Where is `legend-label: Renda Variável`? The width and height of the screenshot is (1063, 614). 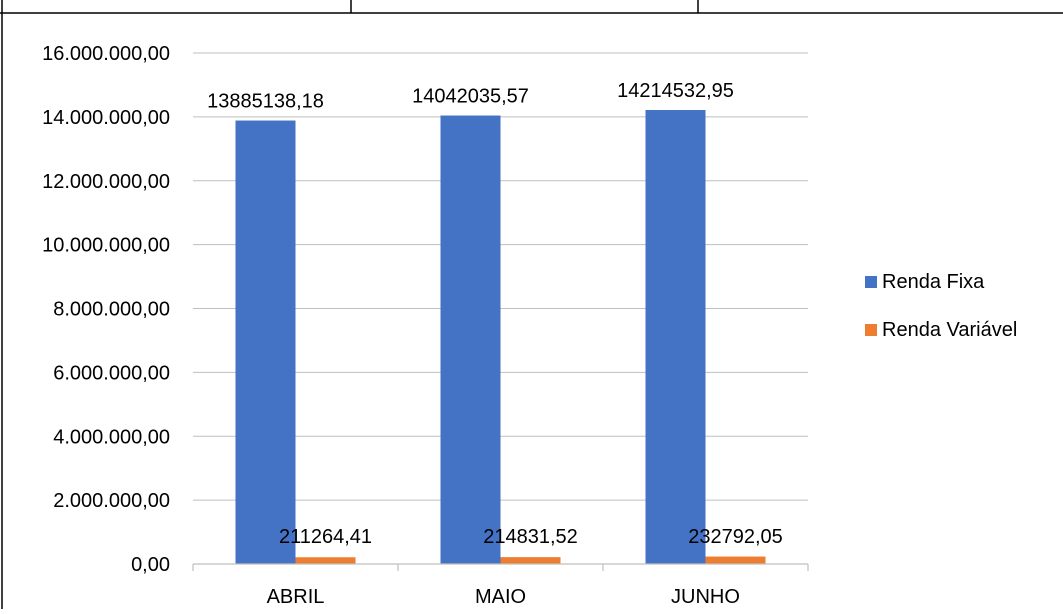
legend-label: Renda Variável is located at coordinates (949, 330).